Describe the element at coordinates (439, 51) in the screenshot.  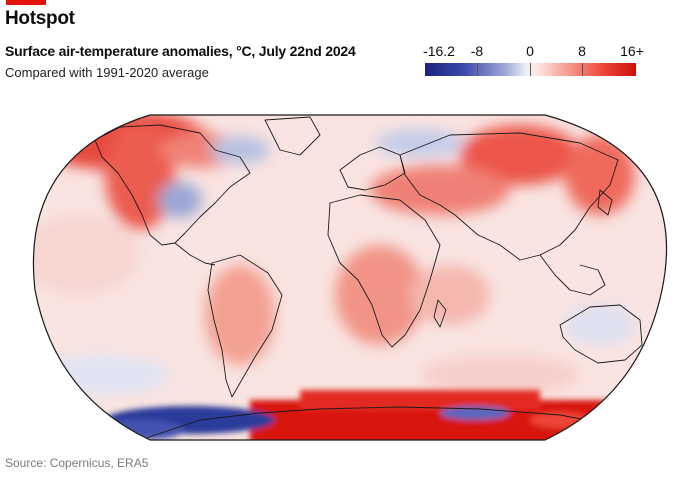
I see `legend-tick-label: -16.2` at that location.